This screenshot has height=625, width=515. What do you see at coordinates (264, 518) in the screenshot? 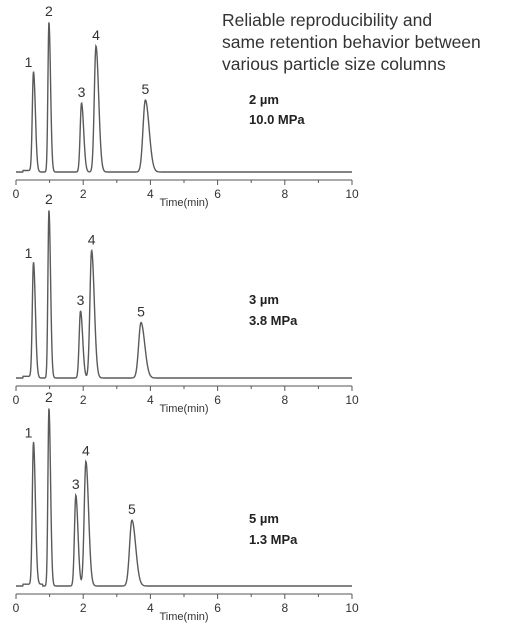
I see `particle-size-label: 5 µm` at bounding box center [264, 518].